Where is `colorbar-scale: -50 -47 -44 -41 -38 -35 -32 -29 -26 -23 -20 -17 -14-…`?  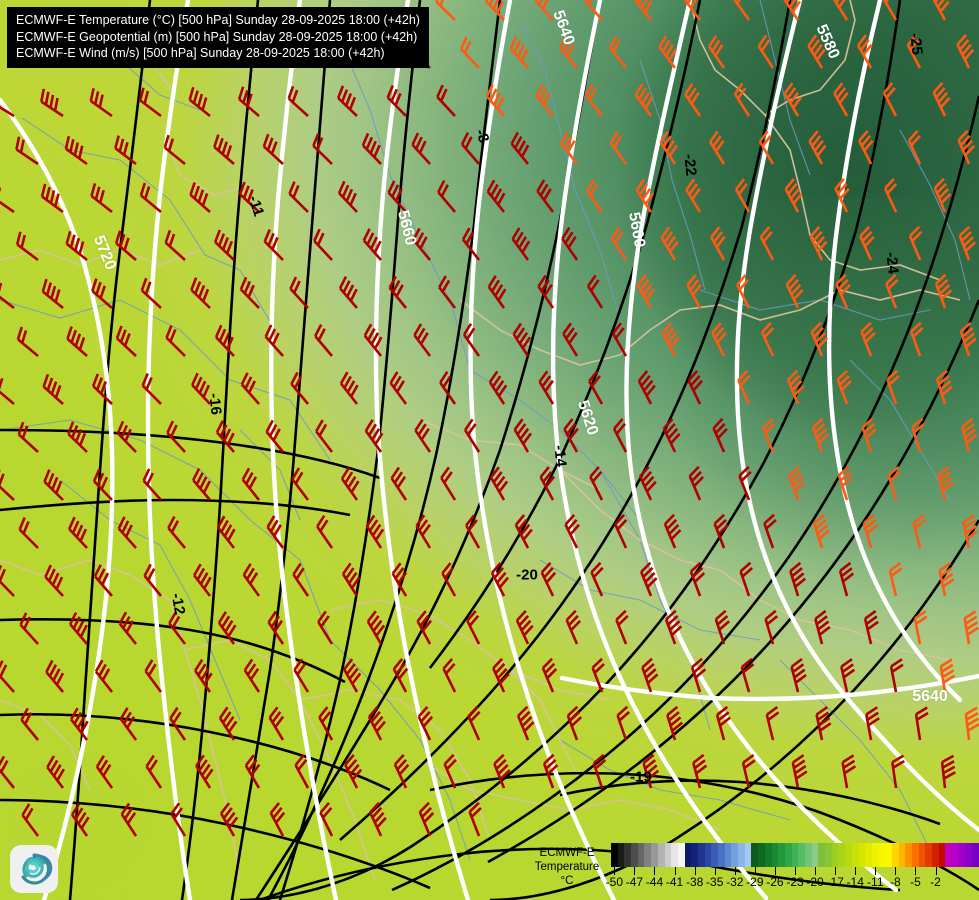
colorbar-scale: -50 -47 -44 -41 -38 -35 -32 -29 -26 -23 -20 -17 -14-… is located at coordinates (792, 865).